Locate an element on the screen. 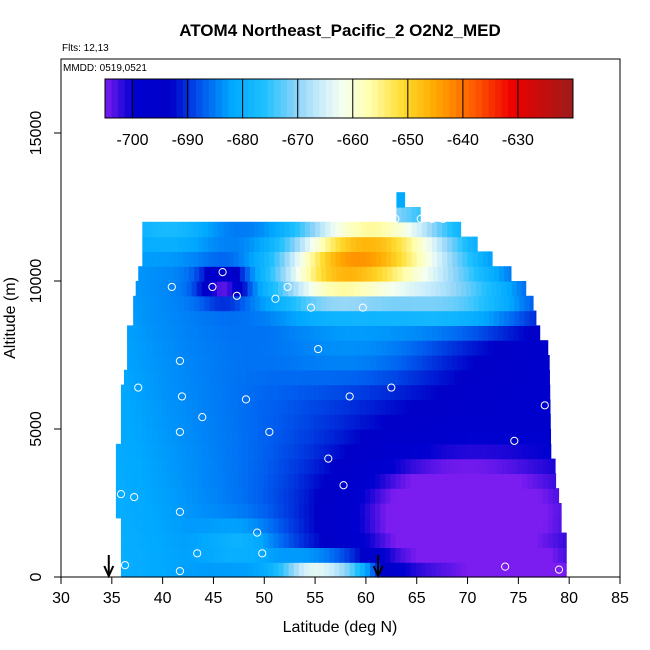 The height and width of the screenshot is (650, 650). x-tick-label: 65 is located at coordinates (417, 598).